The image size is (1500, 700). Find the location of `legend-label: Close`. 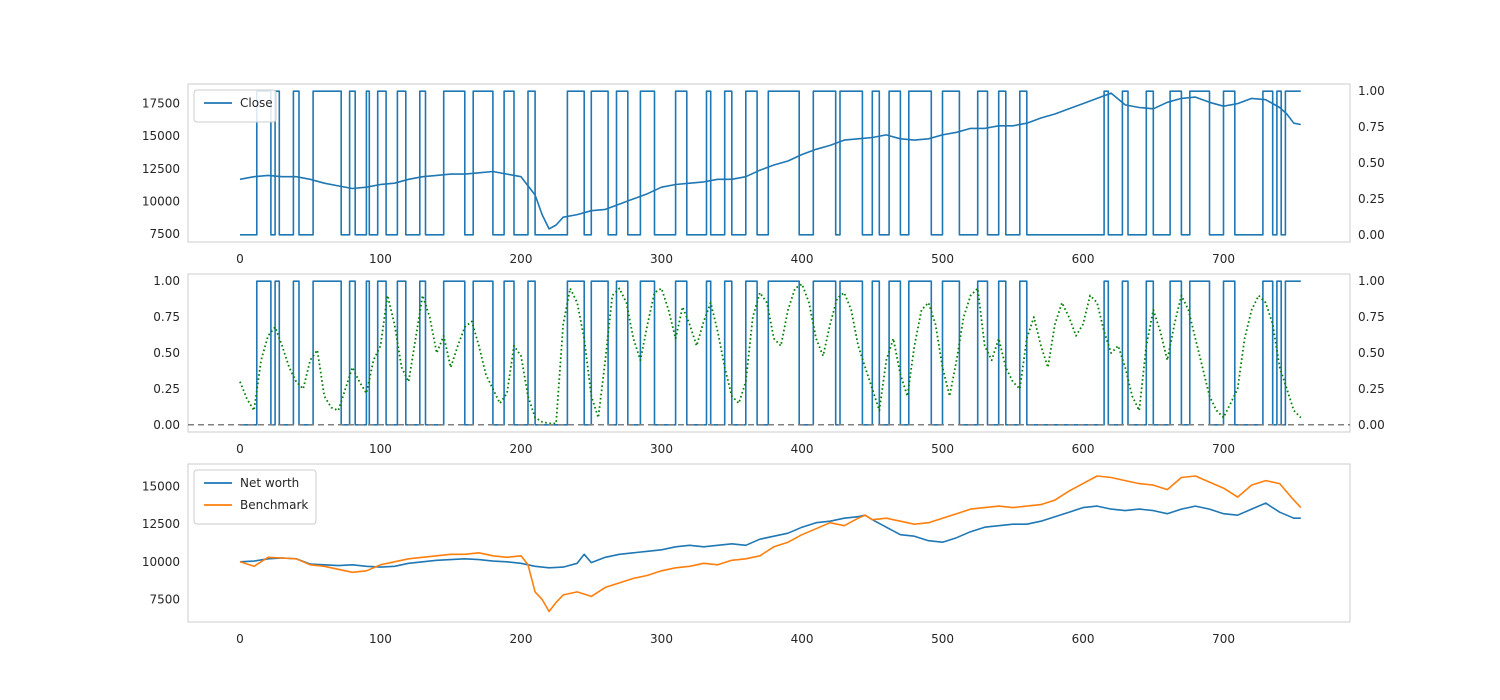

legend-label: Close is located at coordinates (256, 103).